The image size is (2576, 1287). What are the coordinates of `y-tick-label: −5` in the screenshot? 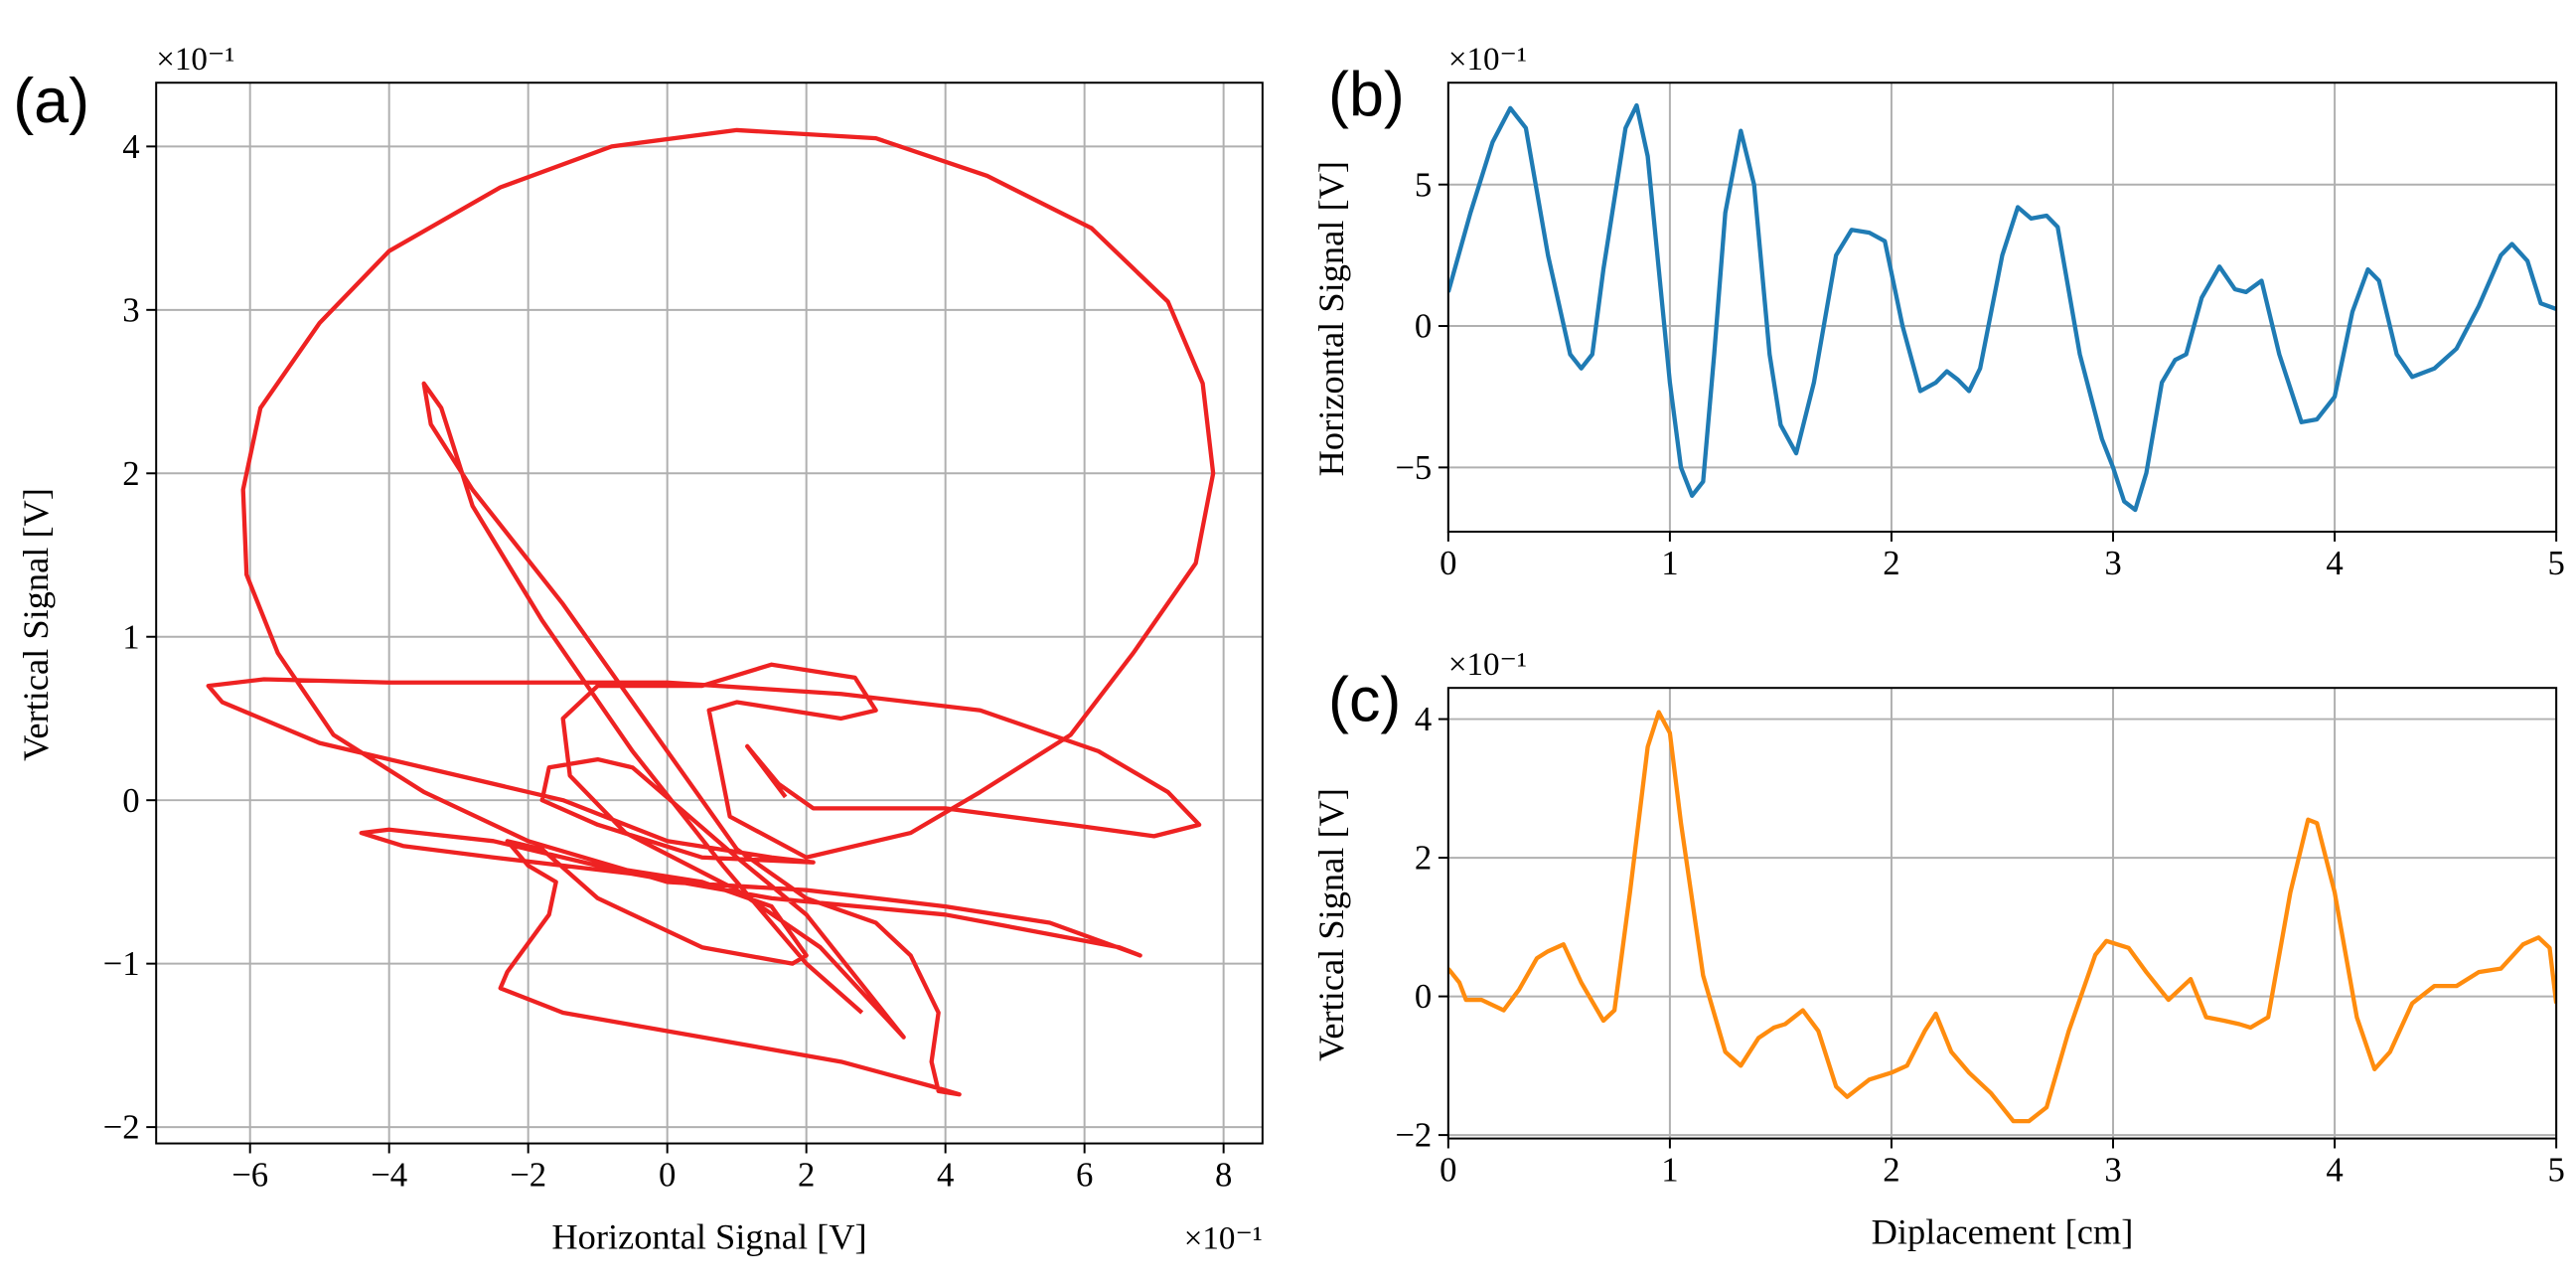 It's located at (1413, 467).